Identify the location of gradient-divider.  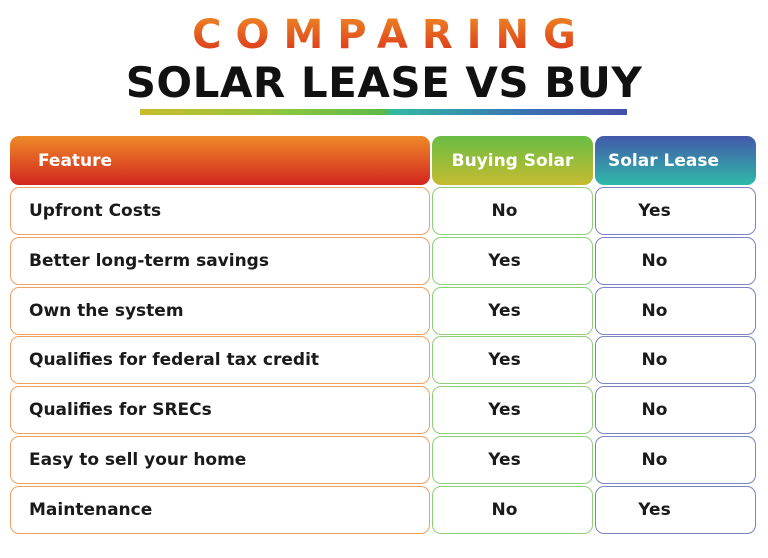
(383, 112).